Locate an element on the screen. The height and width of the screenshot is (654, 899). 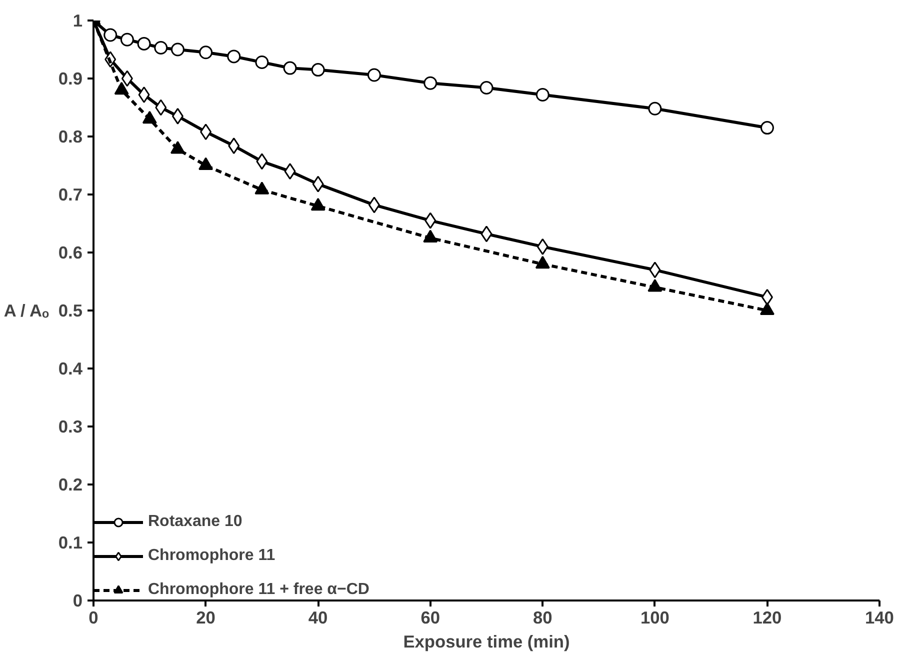
legend-label: Chromophore 11 + free α−CD is located at coordinates (259, 590).